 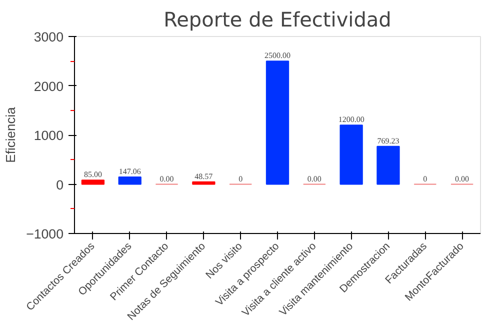 What do you see at coordinates (277, 55) in the screenshot?
I see `data-label: 2500.00` at bounding box center [277, 55].